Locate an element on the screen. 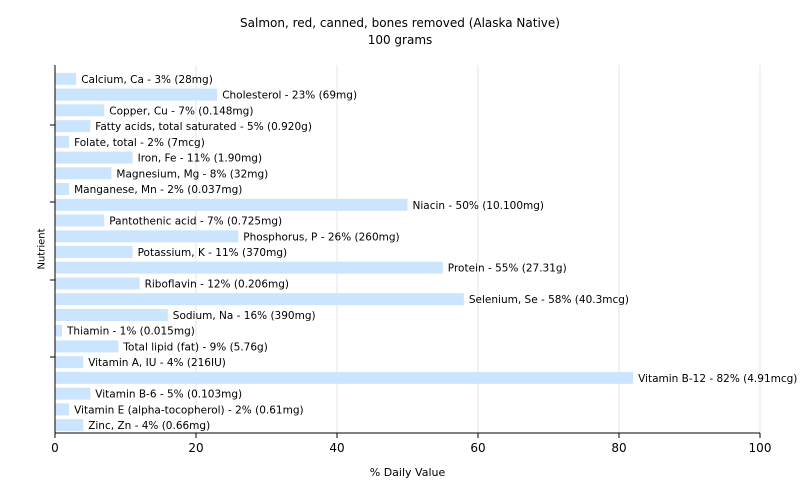 The image size is (800, 500). bar-label: Vitamin B-6 - 5% (0.103mg) is located at coordinates (168, 395).